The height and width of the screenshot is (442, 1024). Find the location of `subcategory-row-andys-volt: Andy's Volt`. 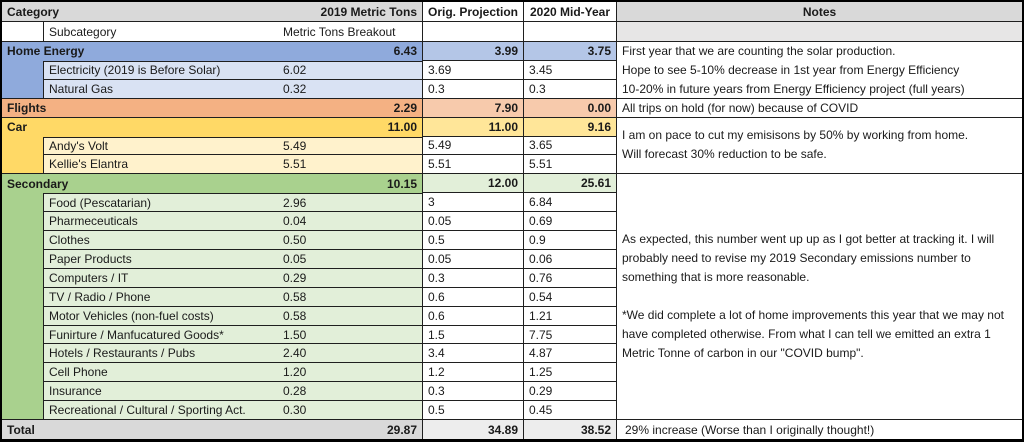

subcategory-row-andys-volt: Andy's Volt is located at coordinates (160, 146).